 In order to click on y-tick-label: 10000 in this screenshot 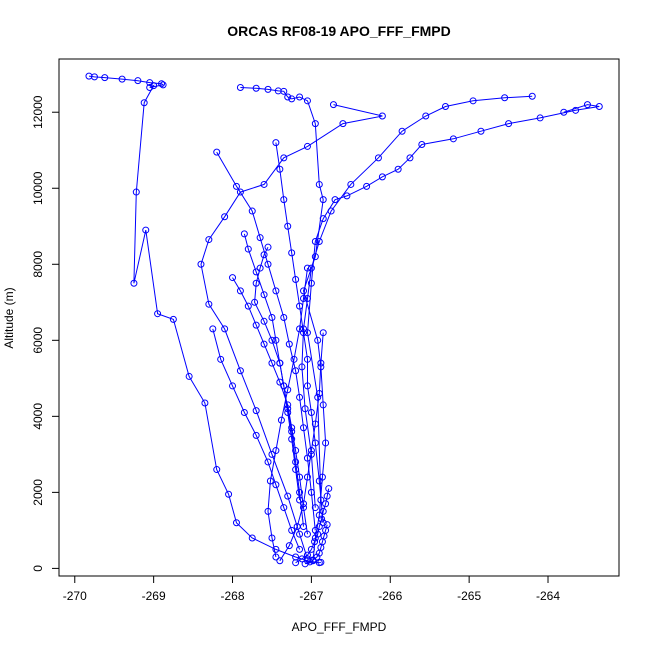, I will do `click(38, 188)`.